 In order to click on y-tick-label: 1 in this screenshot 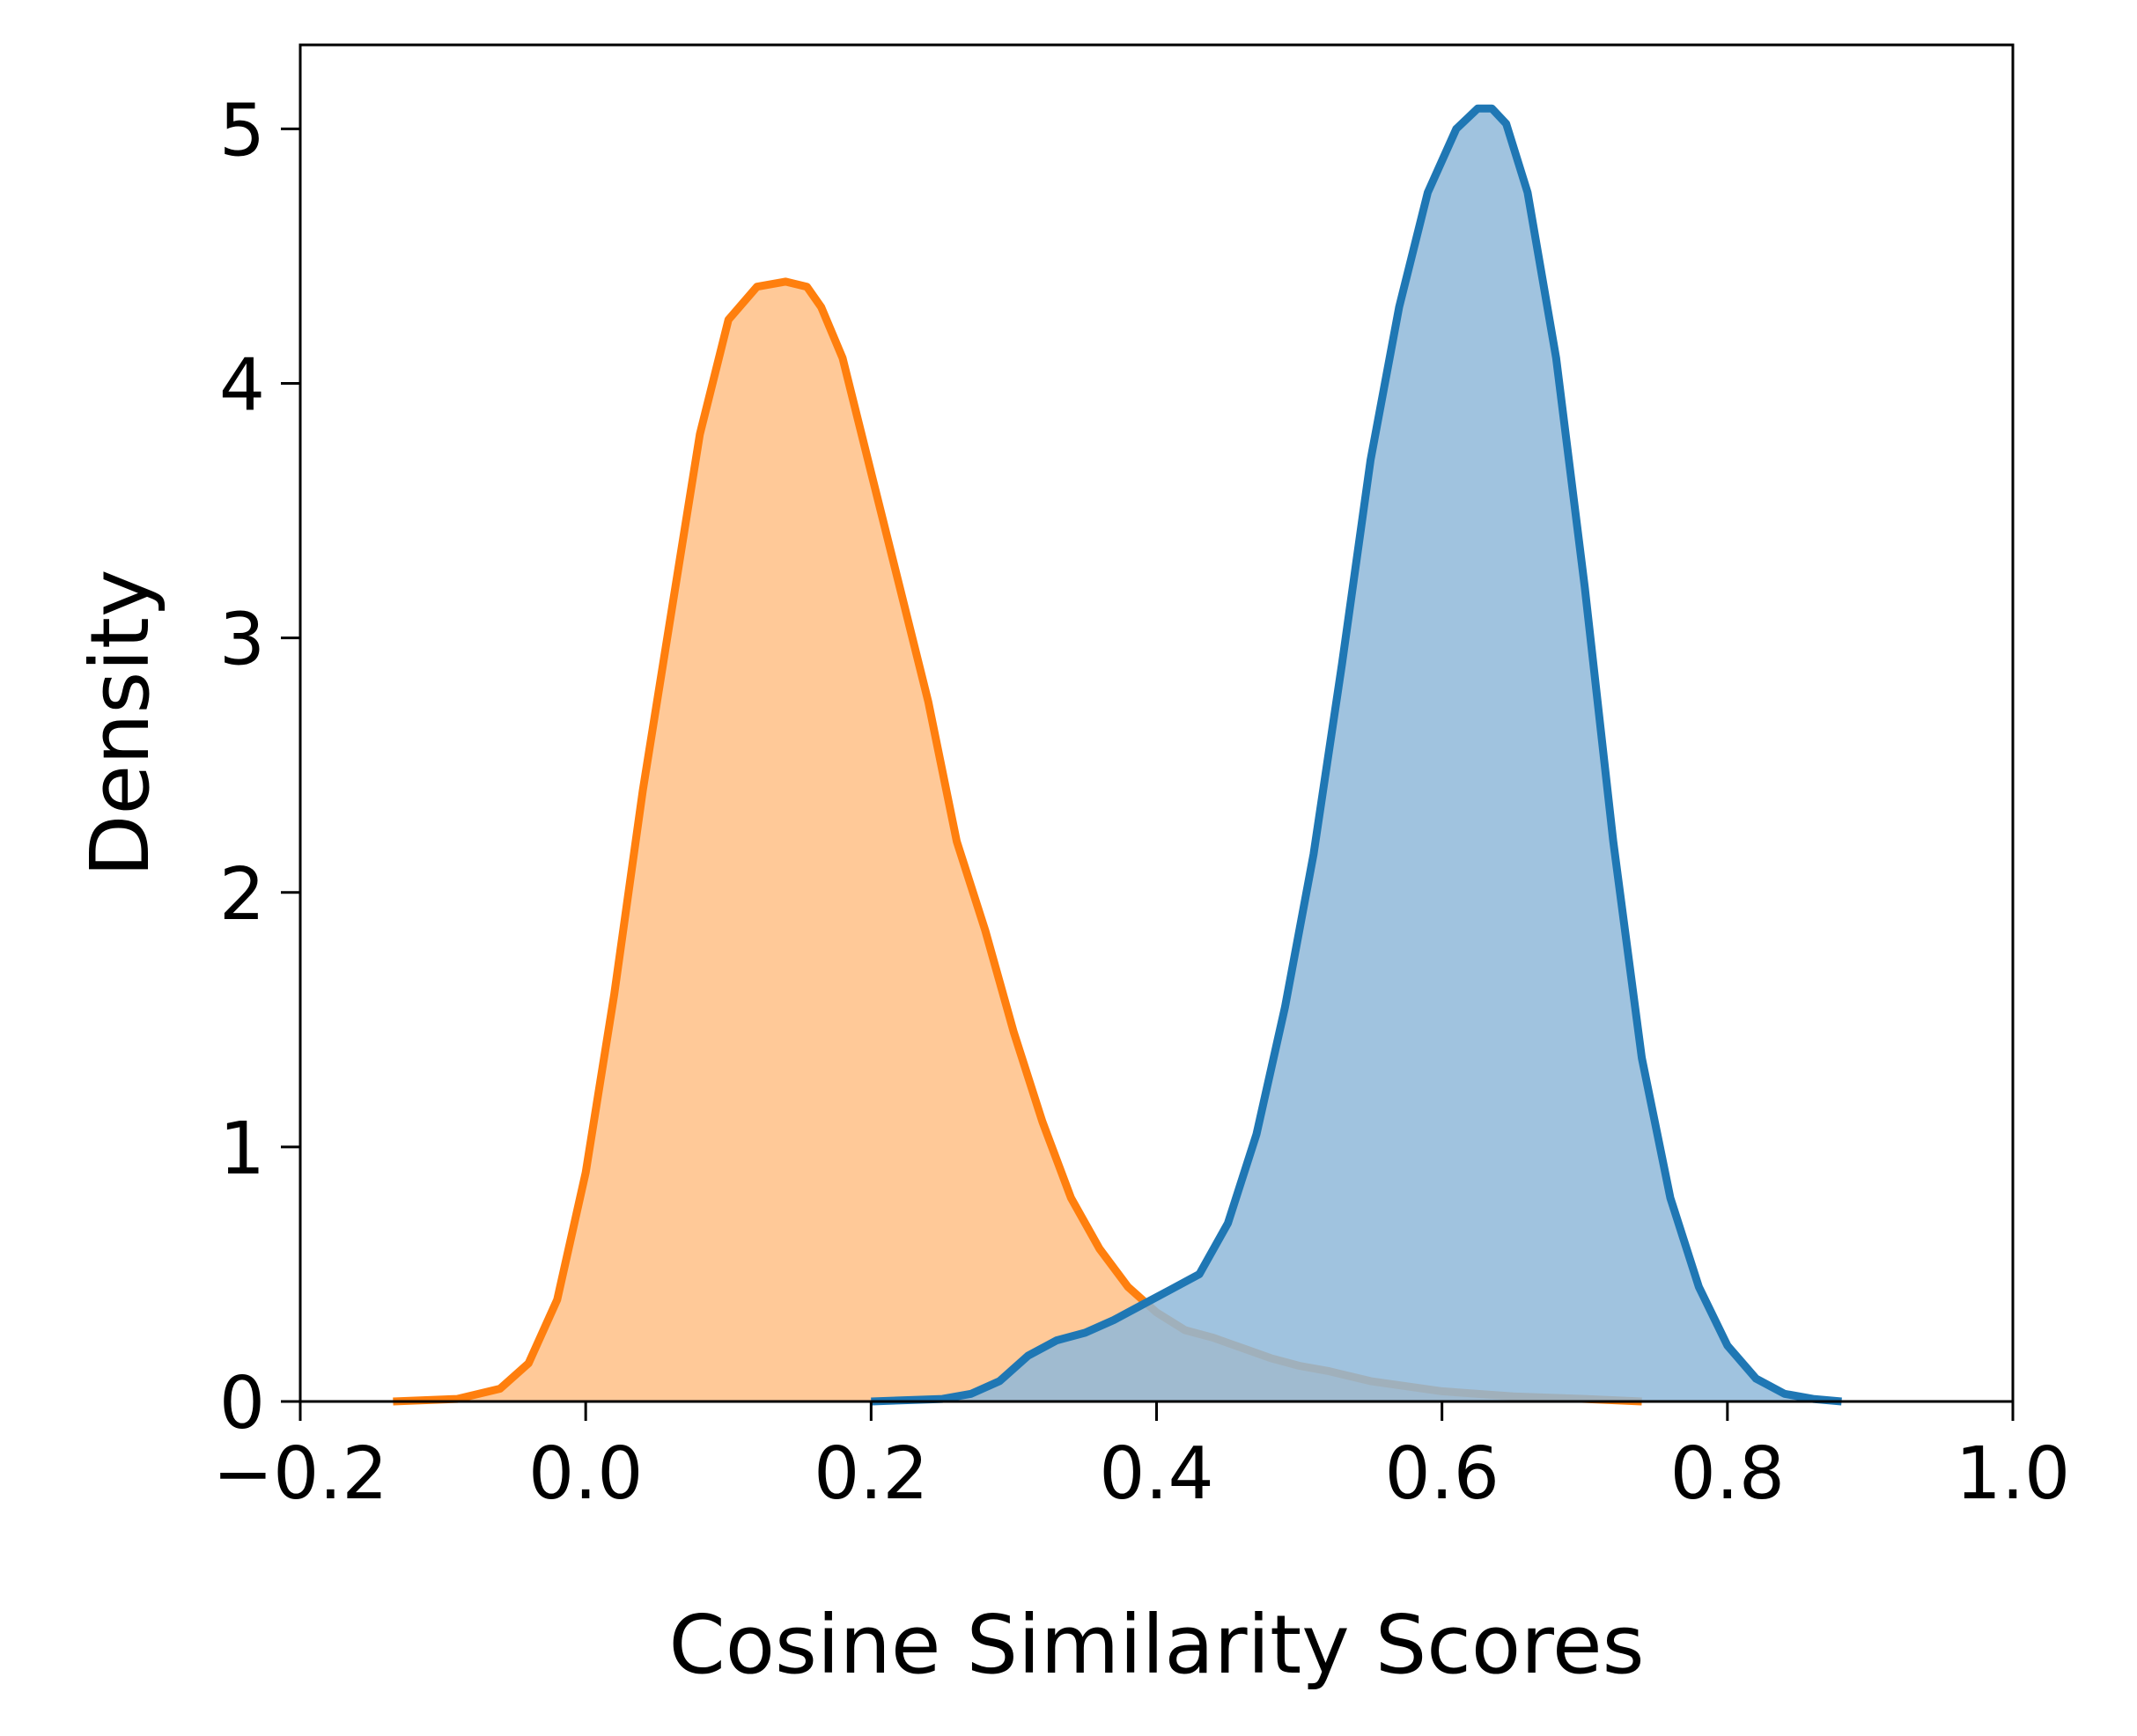, I will do `click(242, 1149)`.